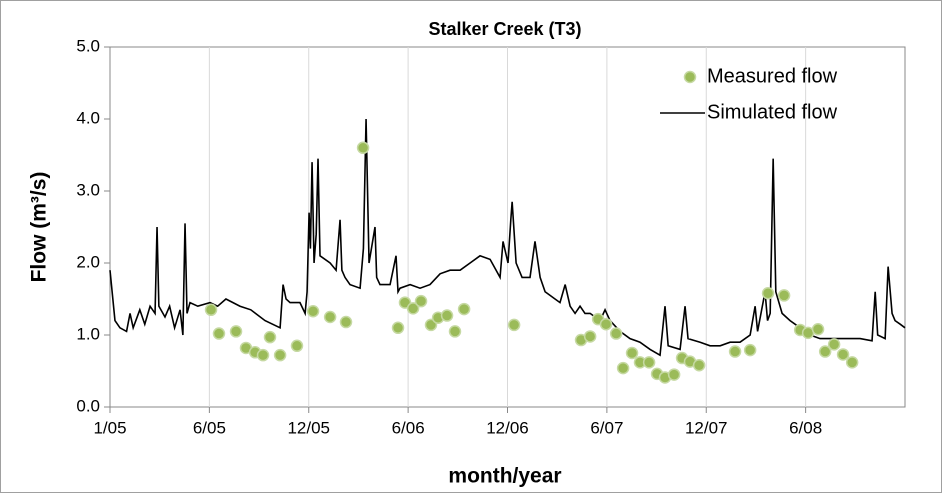 This screenshot has width=942, height=493. I want to click on x-tick-label: 6/05, so click(209, 427).